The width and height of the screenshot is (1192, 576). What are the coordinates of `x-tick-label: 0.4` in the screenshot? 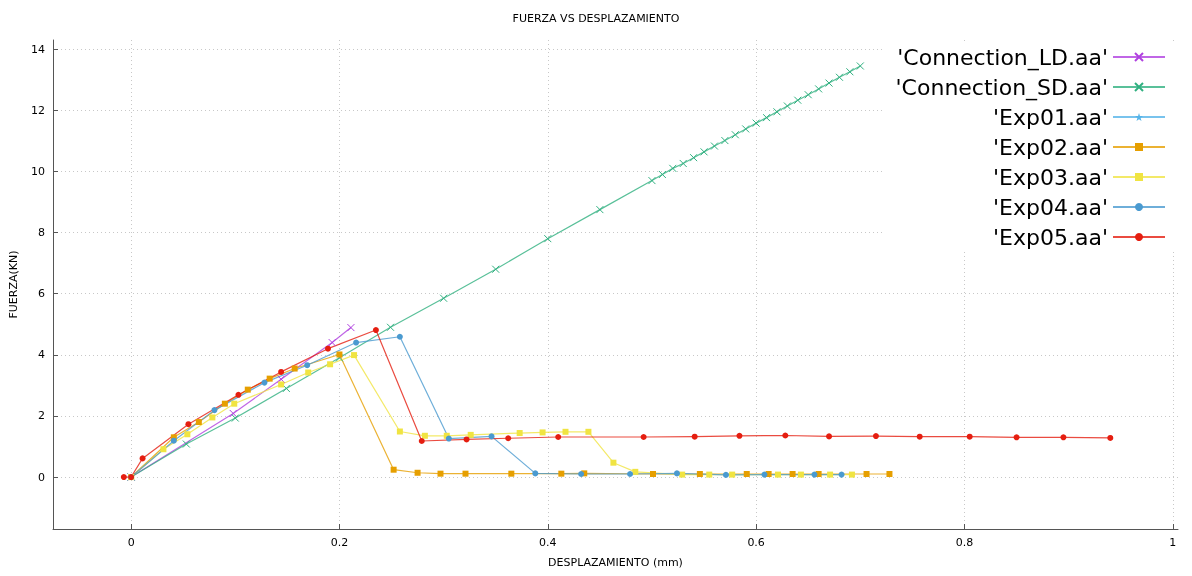 It's located at (548, 542).